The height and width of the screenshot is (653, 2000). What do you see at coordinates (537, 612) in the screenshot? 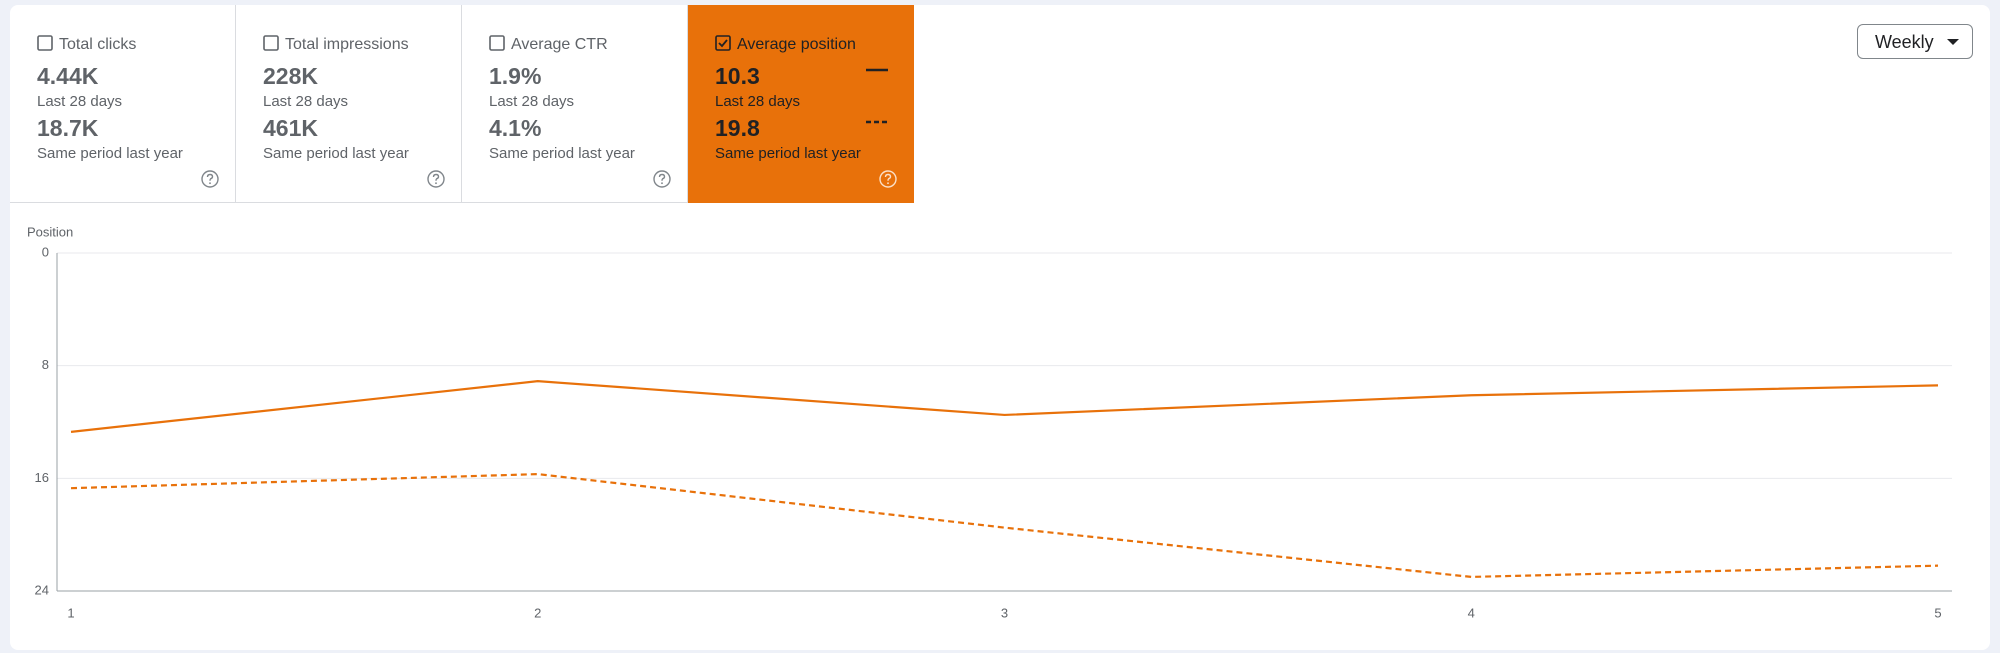
I see `x-tick-label: 2` at bounding box center [537, 612].